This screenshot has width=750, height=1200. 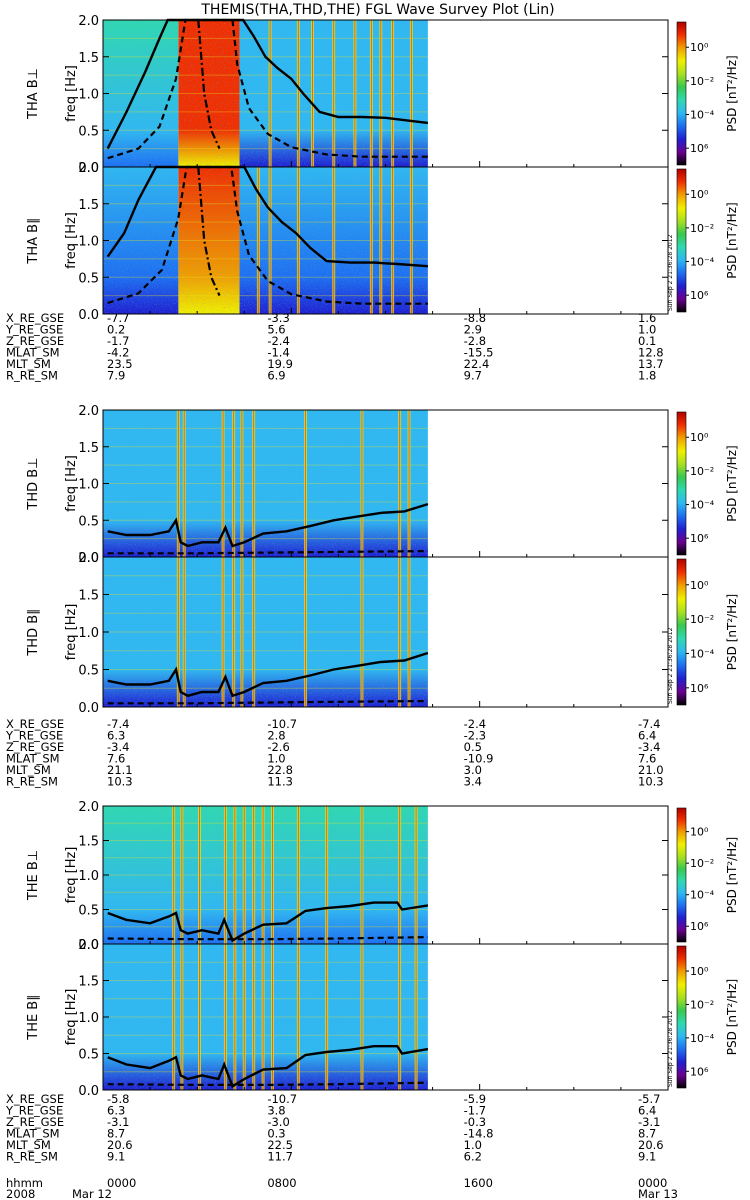 I want to click on ephemeris-value: 3.8, so click(x=276, y=1111).